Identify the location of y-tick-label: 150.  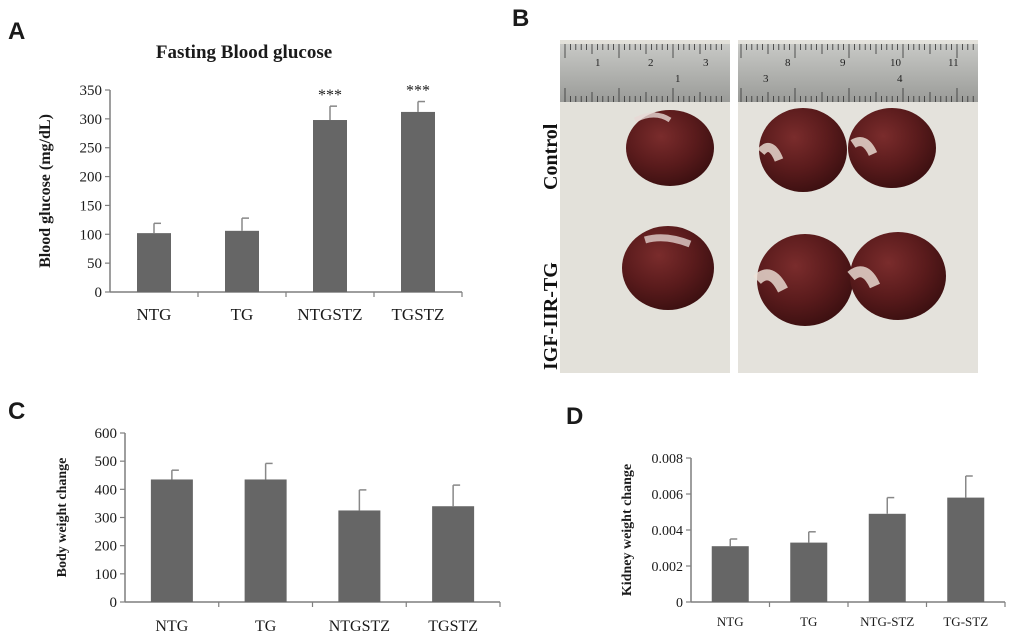
(91, 206).